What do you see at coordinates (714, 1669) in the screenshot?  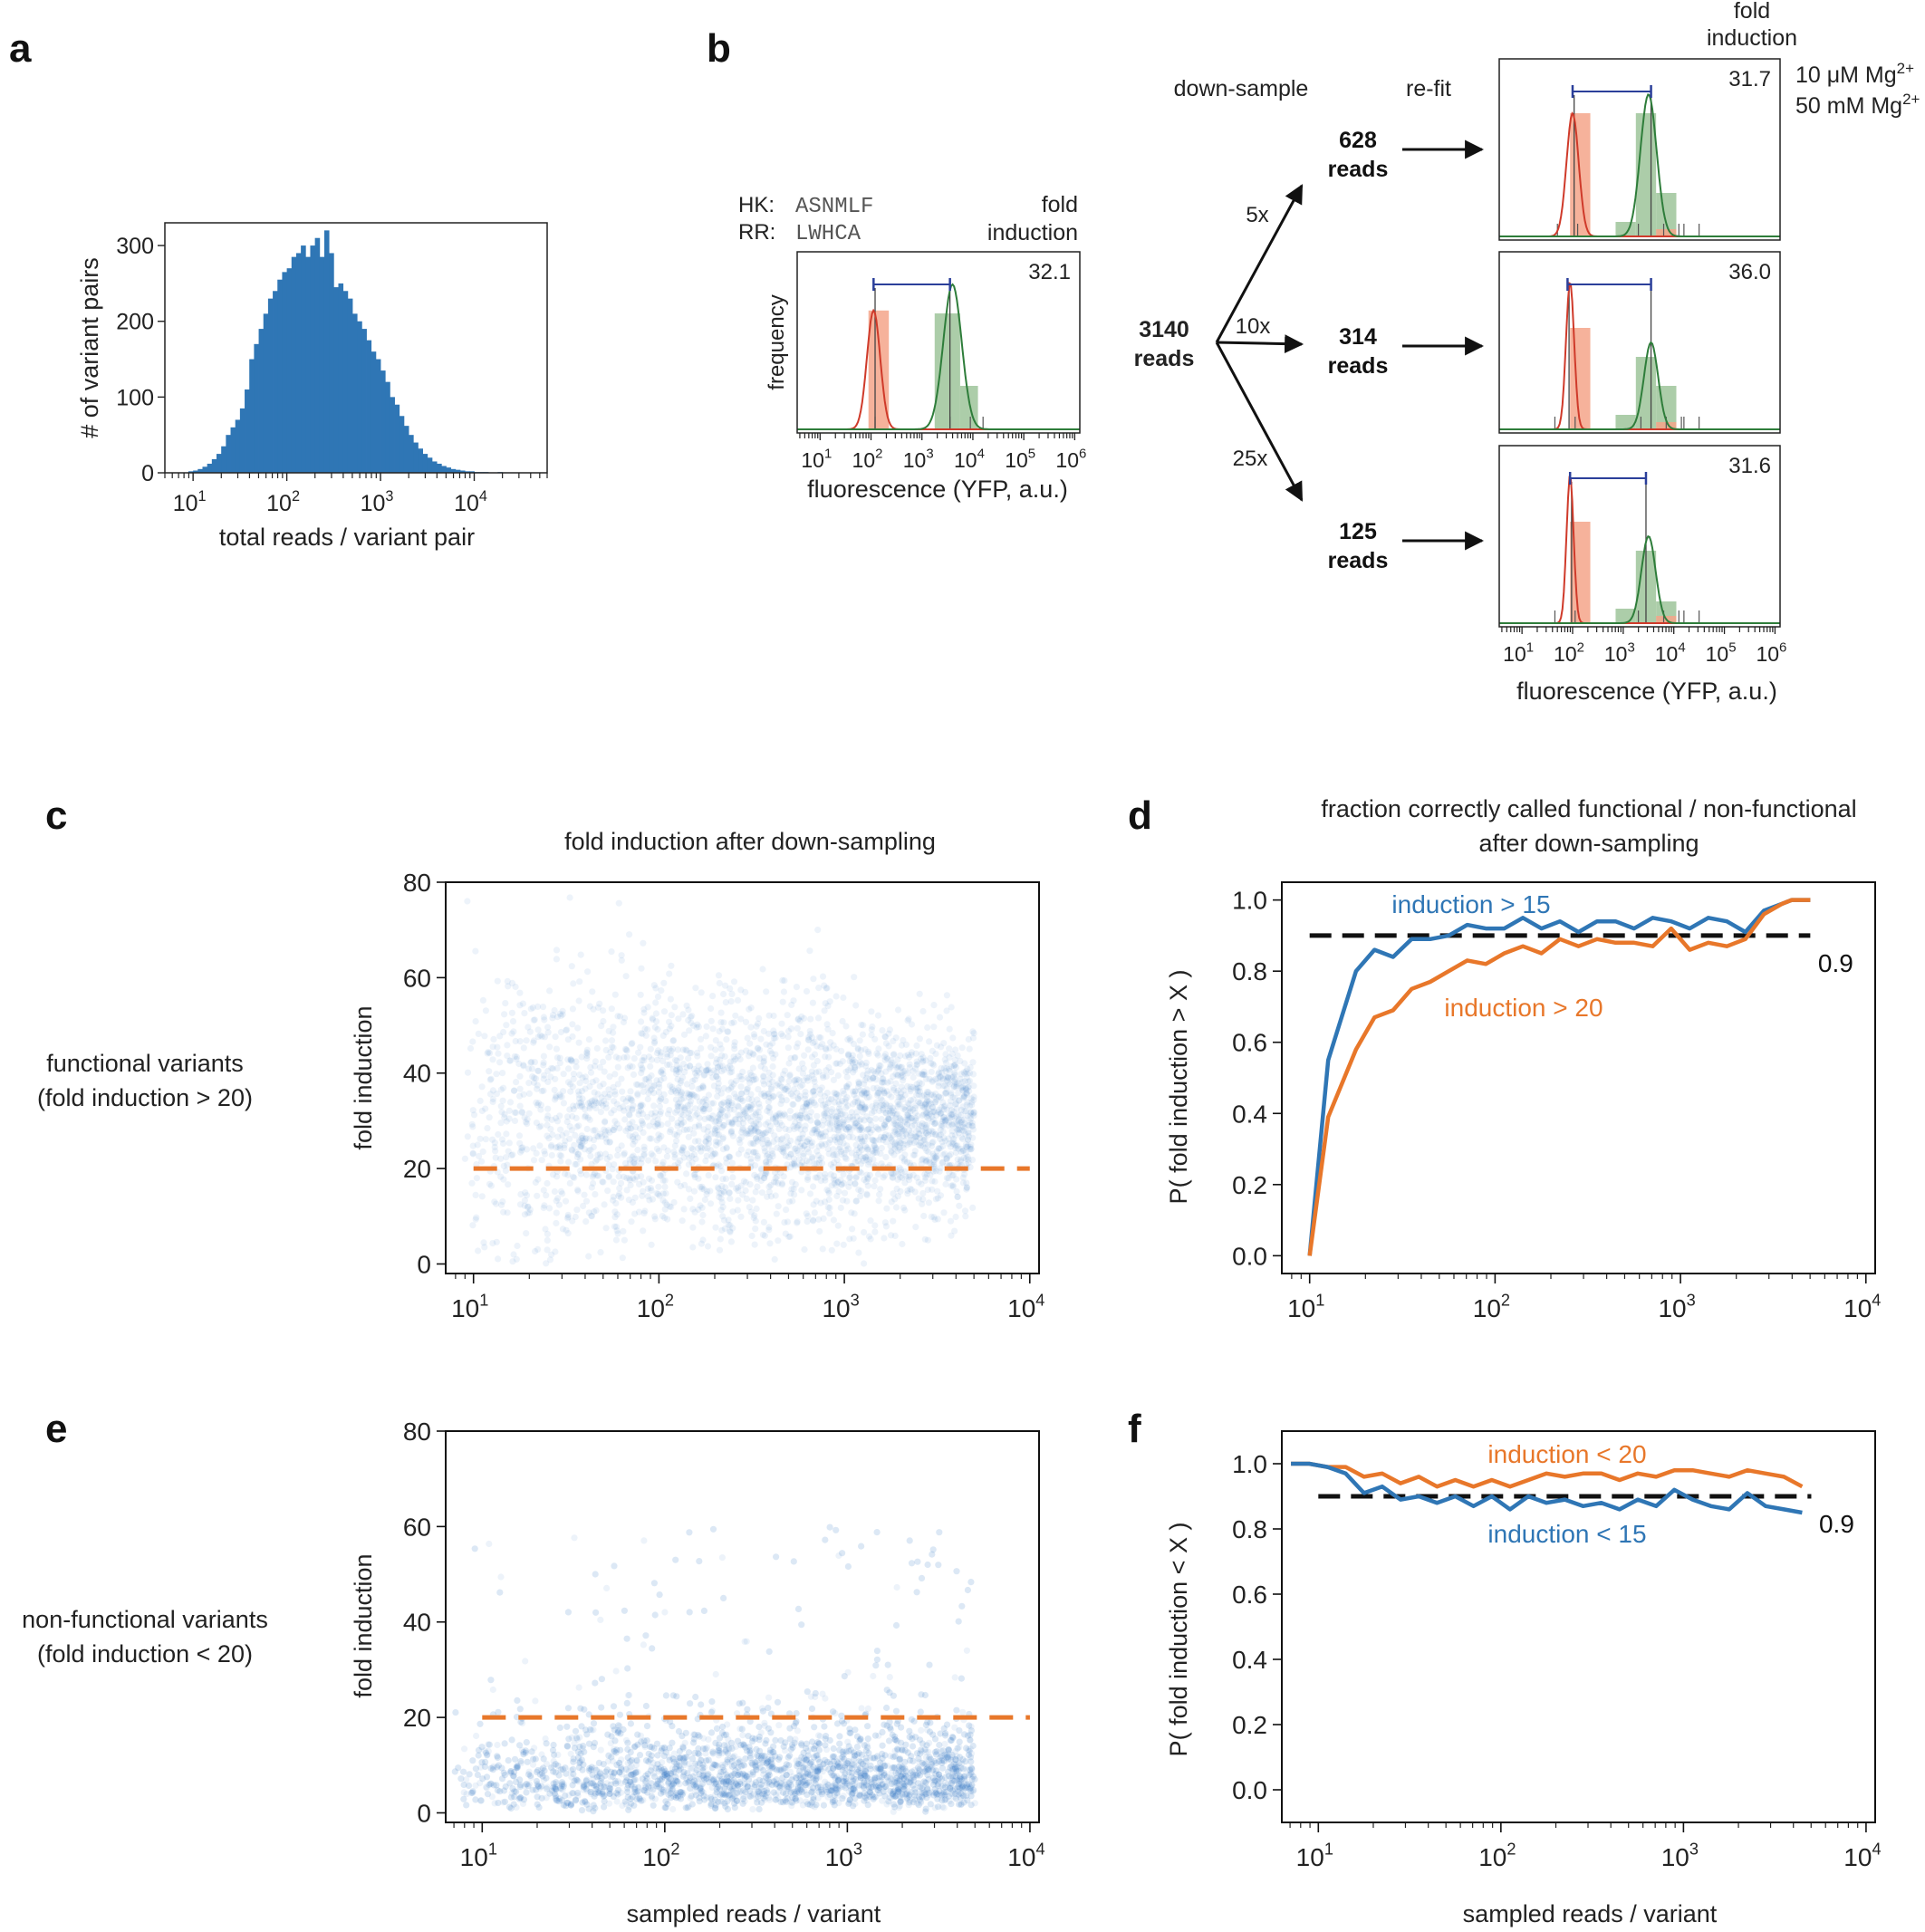 I see `scatter-points` at bounding box center [714, 1669].